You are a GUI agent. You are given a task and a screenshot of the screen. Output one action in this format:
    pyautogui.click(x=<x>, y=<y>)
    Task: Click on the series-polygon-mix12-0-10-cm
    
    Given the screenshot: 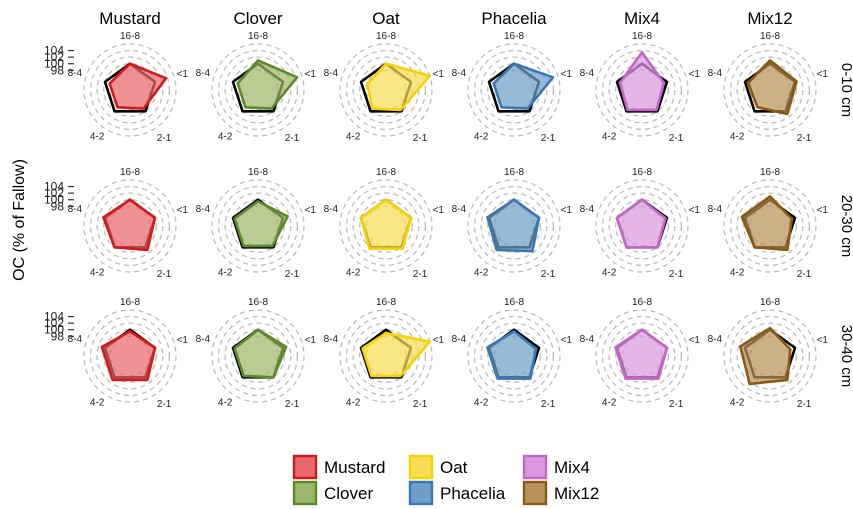 What is the action you would take?
    pyautogui.click(x=772, y=87)
    